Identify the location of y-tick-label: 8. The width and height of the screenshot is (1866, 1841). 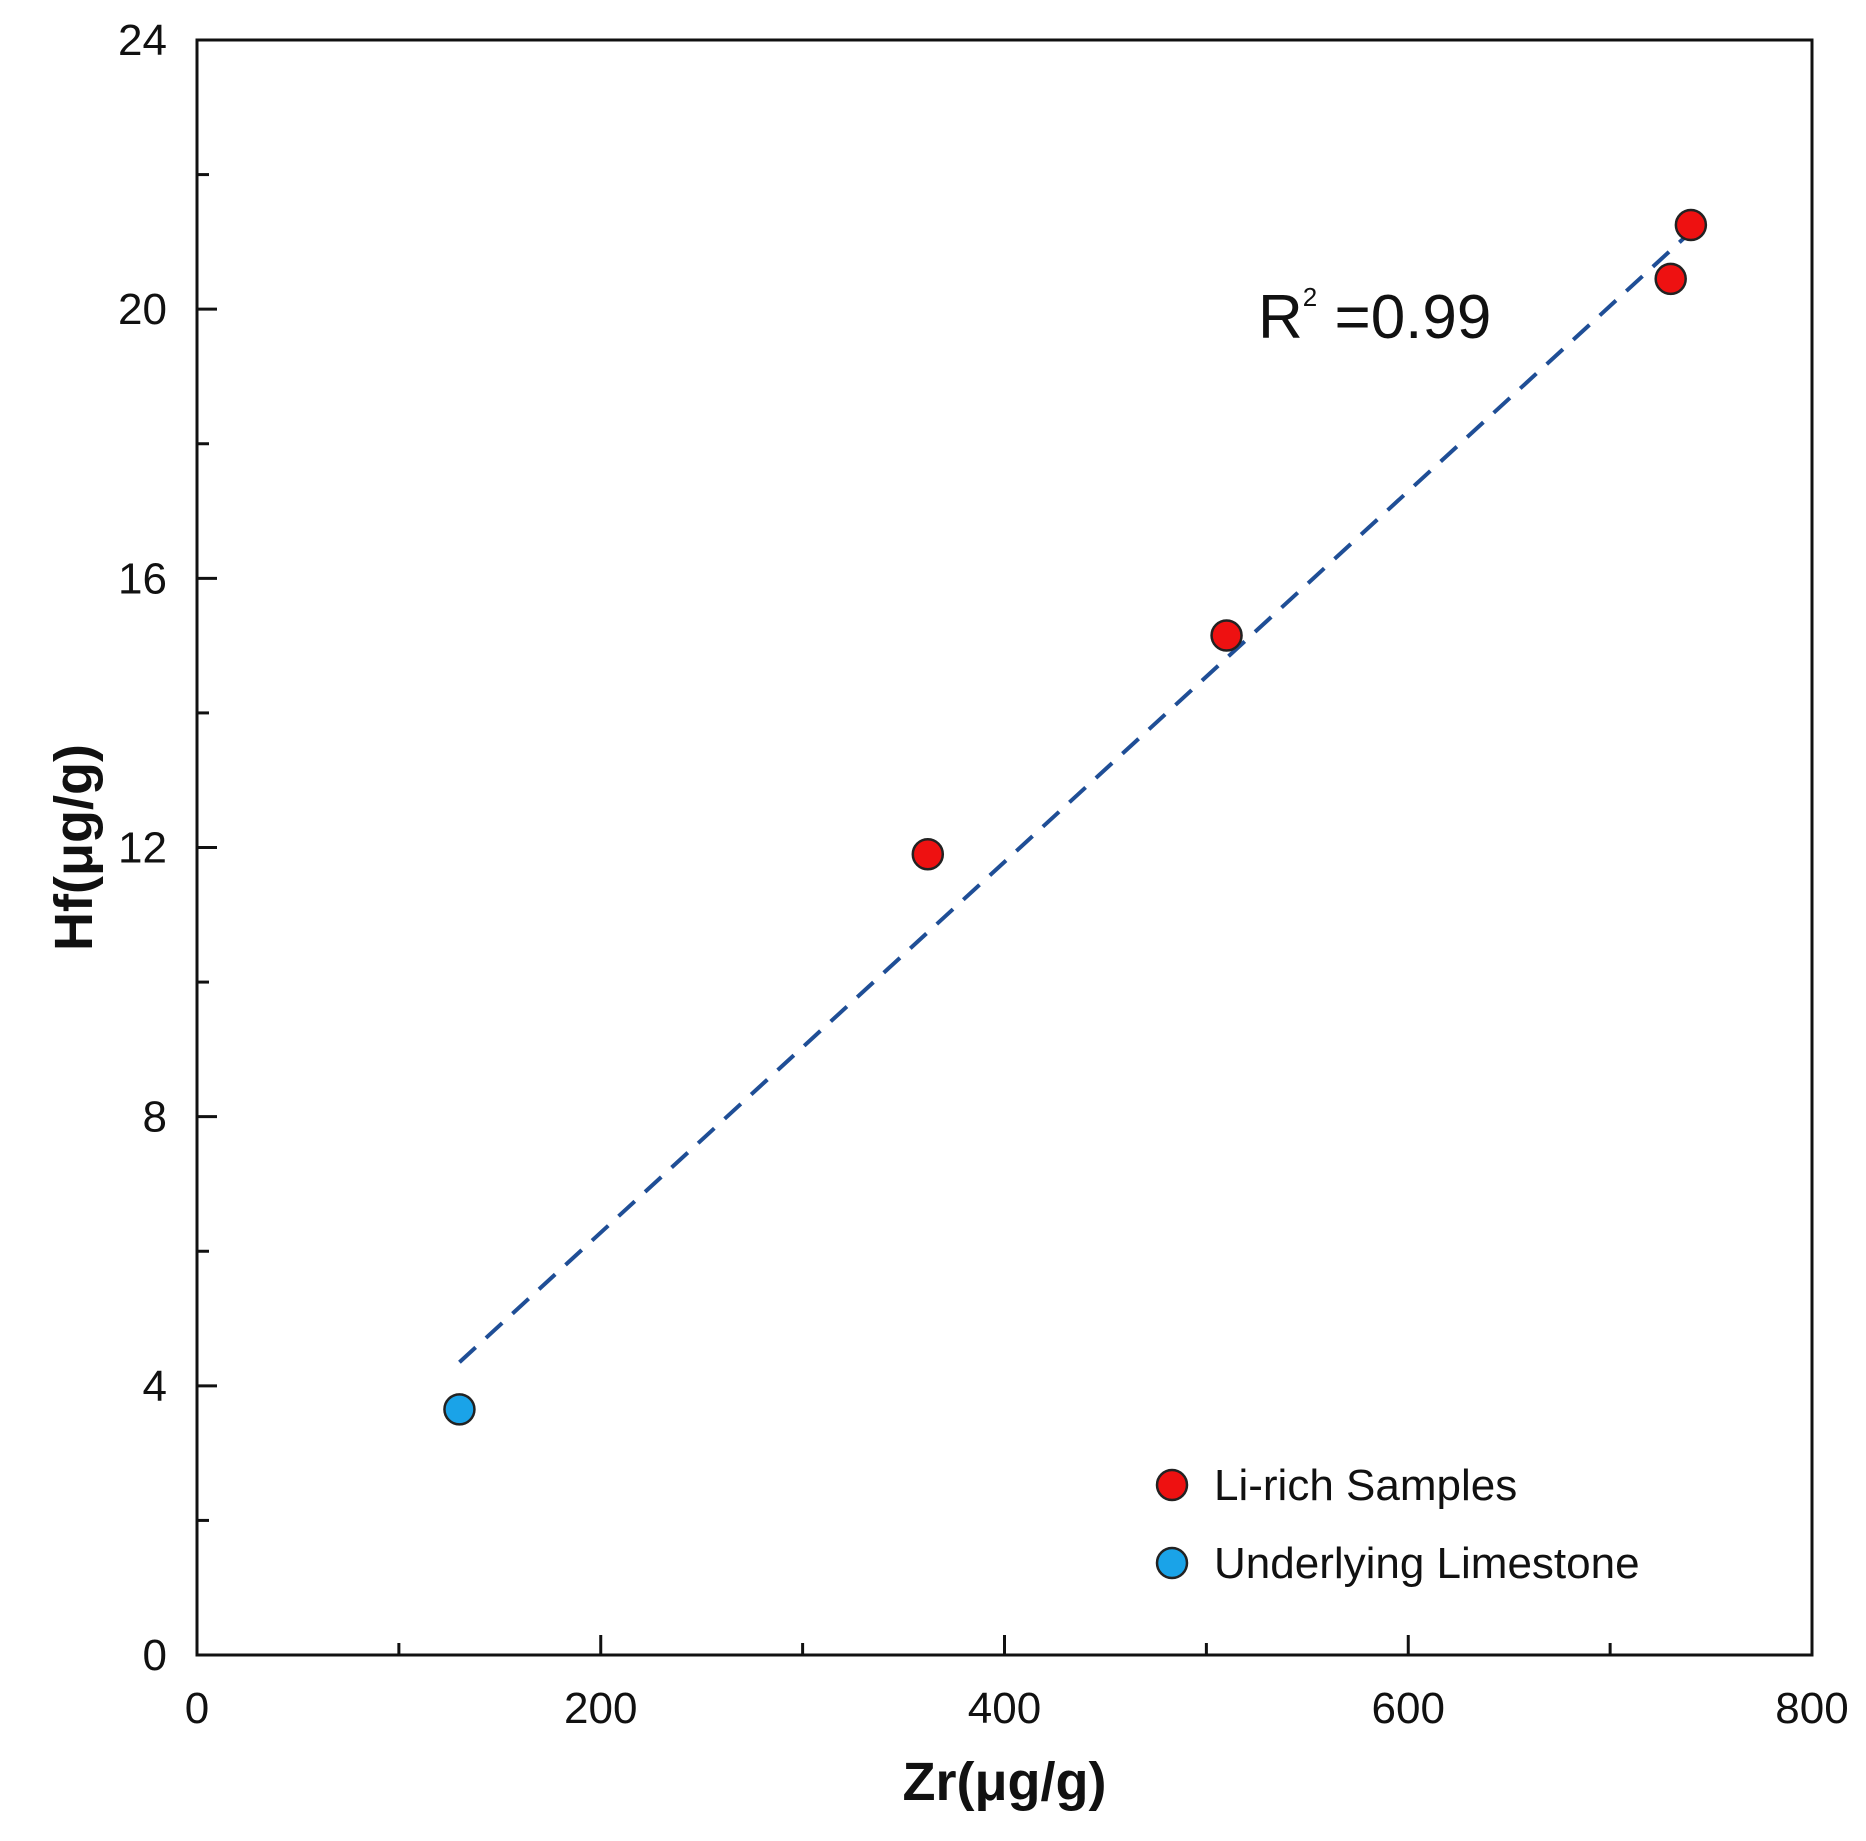
(155, 1117).